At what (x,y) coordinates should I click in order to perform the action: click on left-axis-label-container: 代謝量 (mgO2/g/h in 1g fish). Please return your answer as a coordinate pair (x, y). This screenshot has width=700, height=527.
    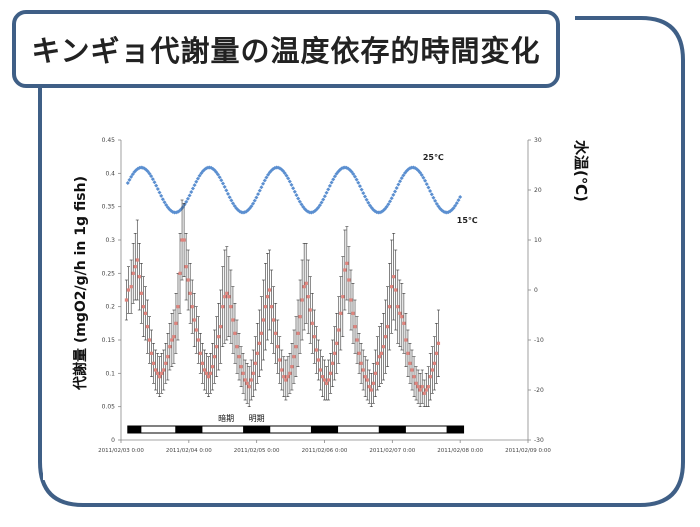
    Looking at the image, I should click on (84, 285).